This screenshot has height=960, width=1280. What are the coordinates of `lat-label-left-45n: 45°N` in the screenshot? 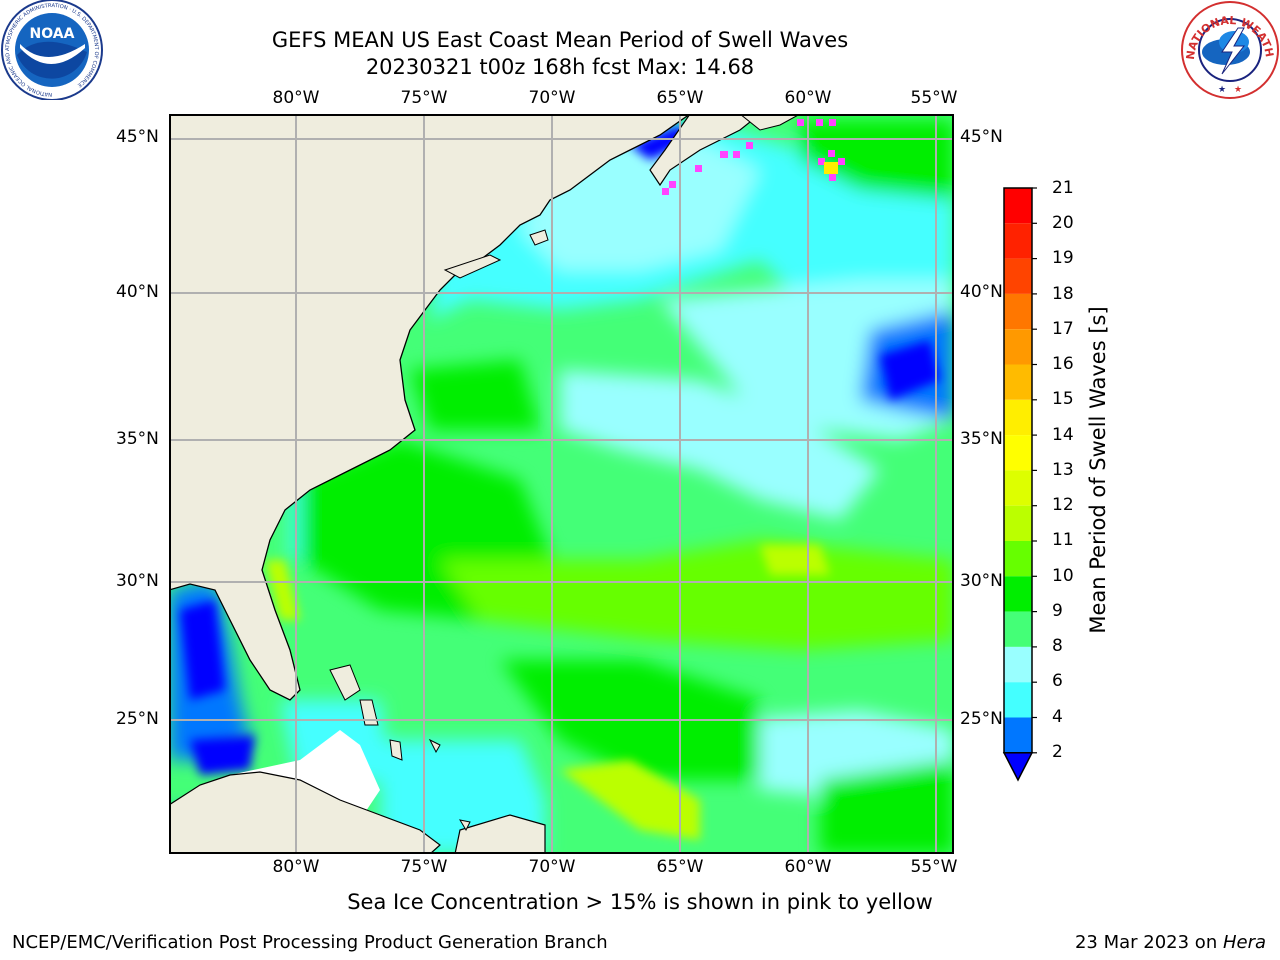 It's located at (137, 137).